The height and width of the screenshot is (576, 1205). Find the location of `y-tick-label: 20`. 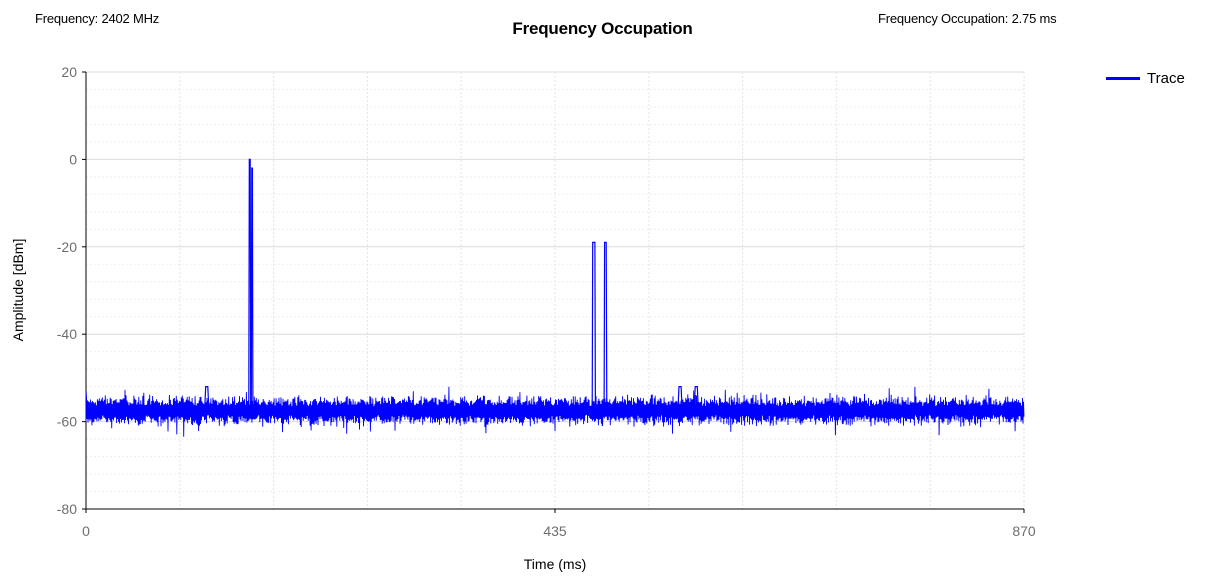

y-tick-label: 20 is located at coordinates (69, 72).